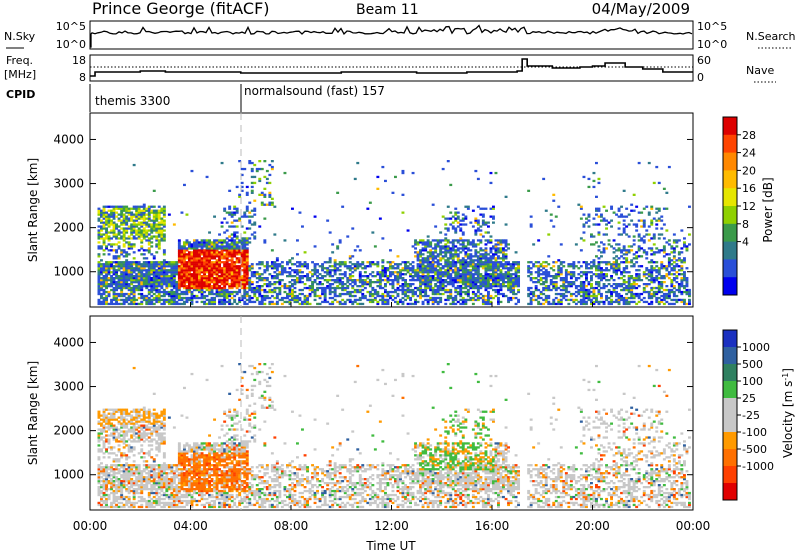 The height and width of the screenshot is (554, 800). What do you see at coordinates (20, 94) in the screenshot?
I see `cpid-label: CPID` at bounding box center [20, 94].